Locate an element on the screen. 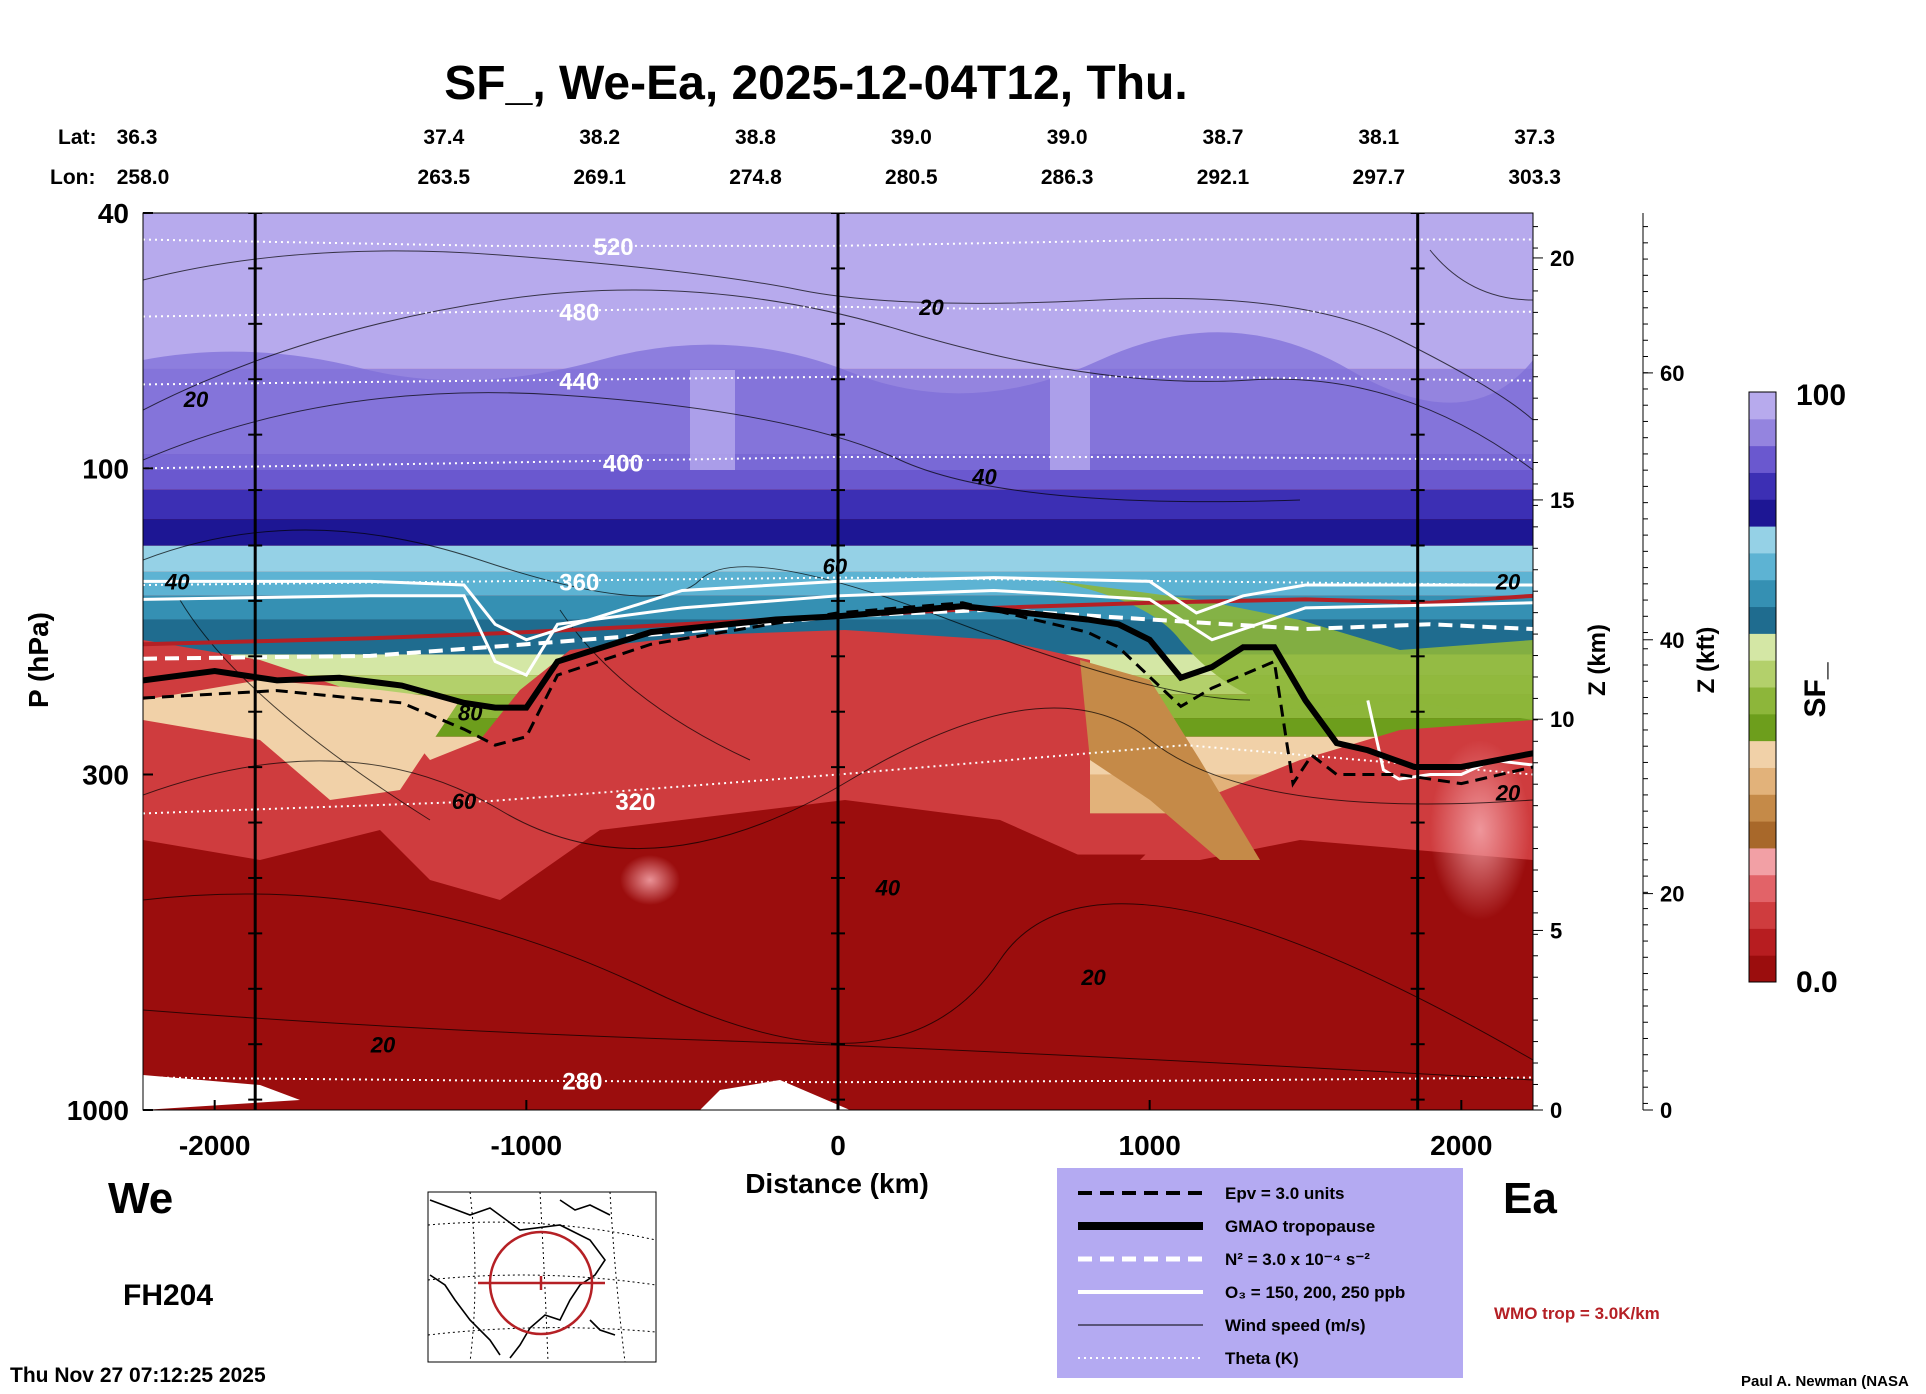 Image resolution: width=1926 pixels, height=1394 pixels. lat-value: 38.7 is located at coordinates (1223, 137).